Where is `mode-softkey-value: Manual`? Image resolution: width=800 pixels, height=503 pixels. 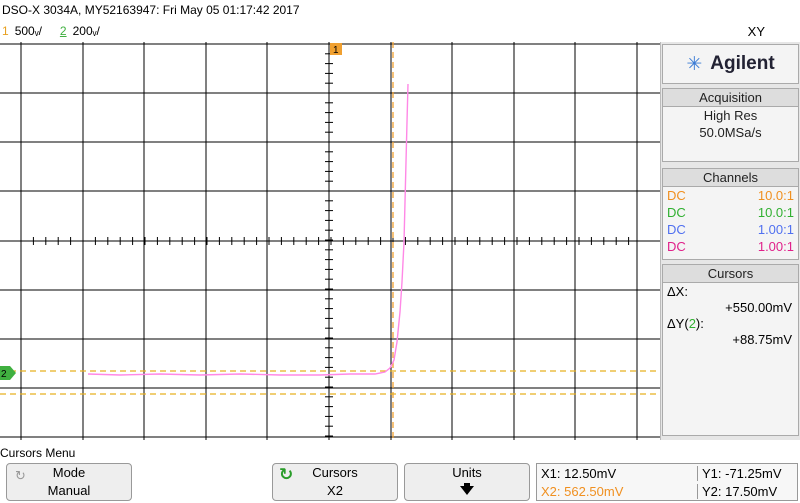
mode-softkey-value: Manual is located at coordinates (69, 490).